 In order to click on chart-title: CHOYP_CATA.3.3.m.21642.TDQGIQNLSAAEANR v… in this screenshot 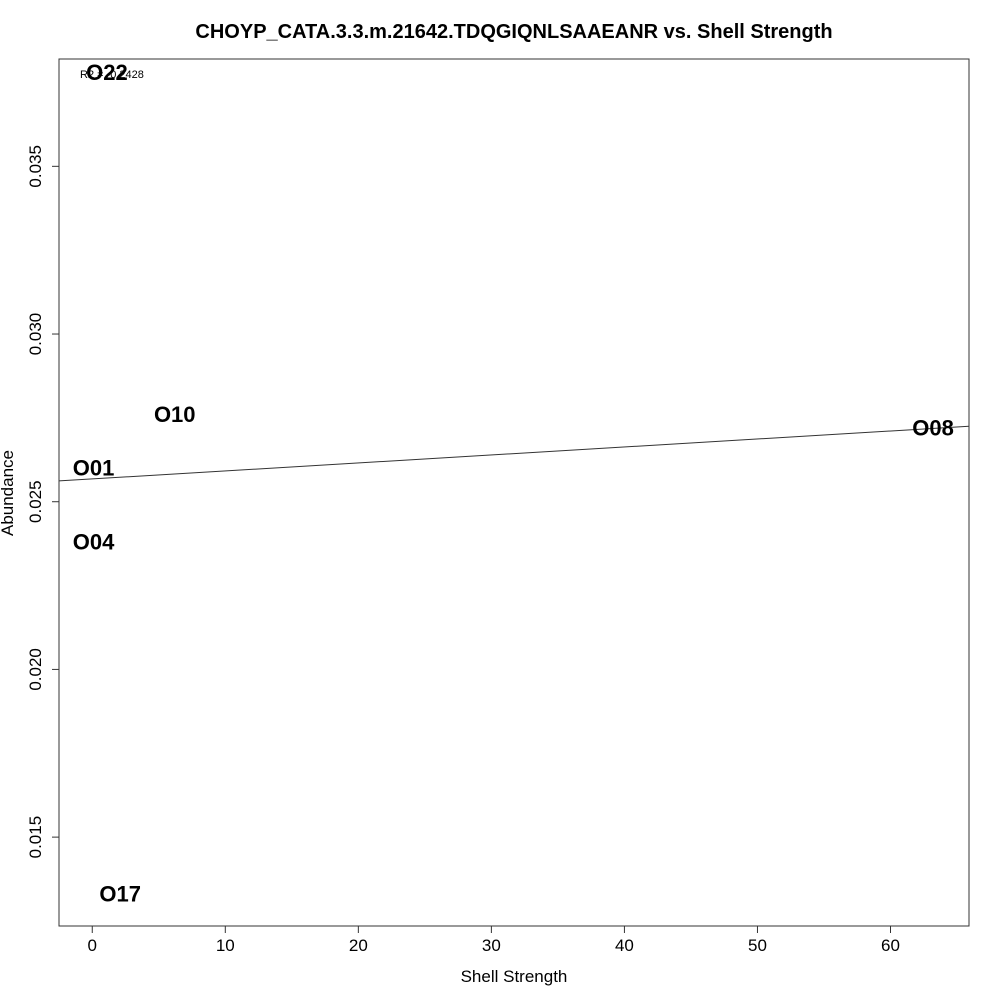, I will do `click(513, 32)`.